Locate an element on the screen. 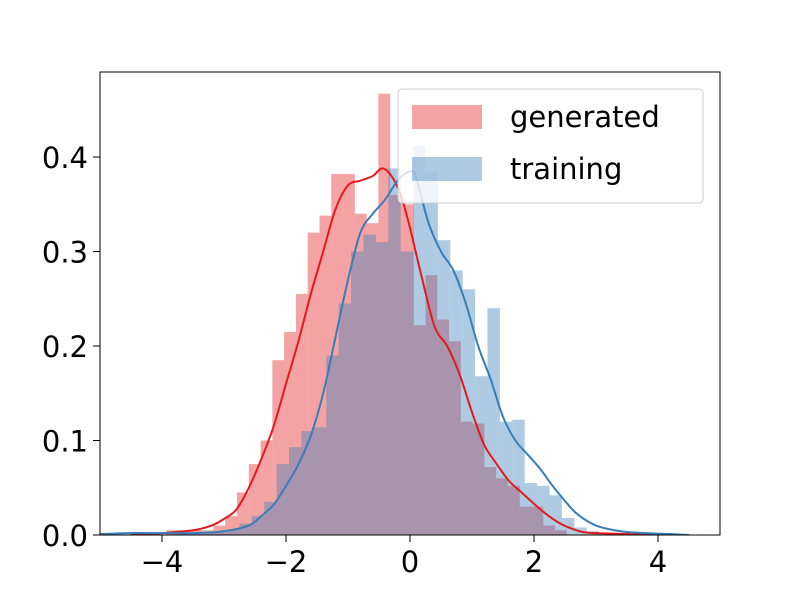  x-tick-label: 2 is located at coordinates (534, 562).